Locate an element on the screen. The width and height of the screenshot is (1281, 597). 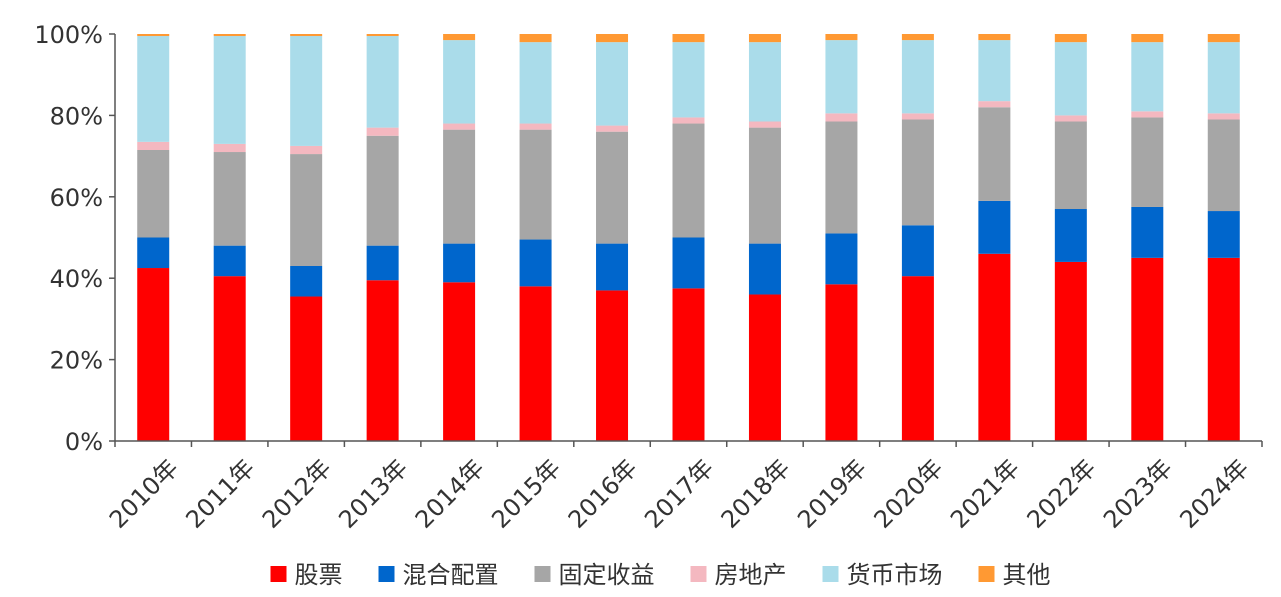
x-tick-label: 2024年 is located at coordinates (1214, 494).